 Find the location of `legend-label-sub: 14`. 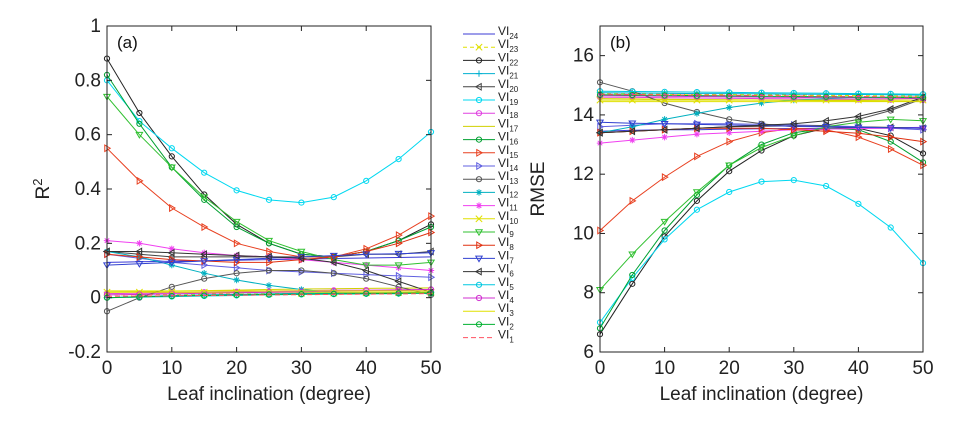

legend-label-sub: 14 is located at coordinates (513, 168).